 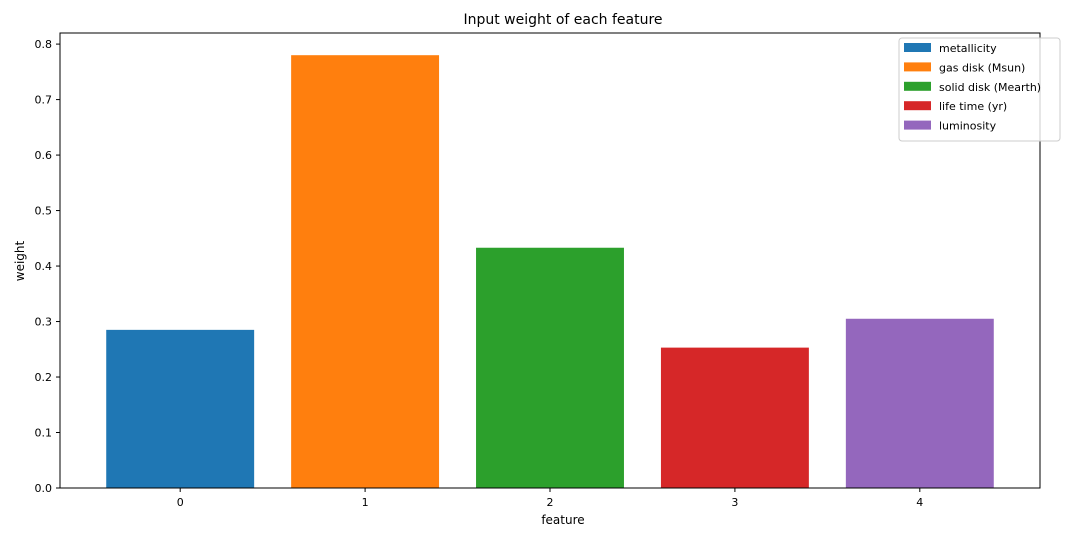 I want to click on x-tick-label-2: 2, so click(x=550, y=502).